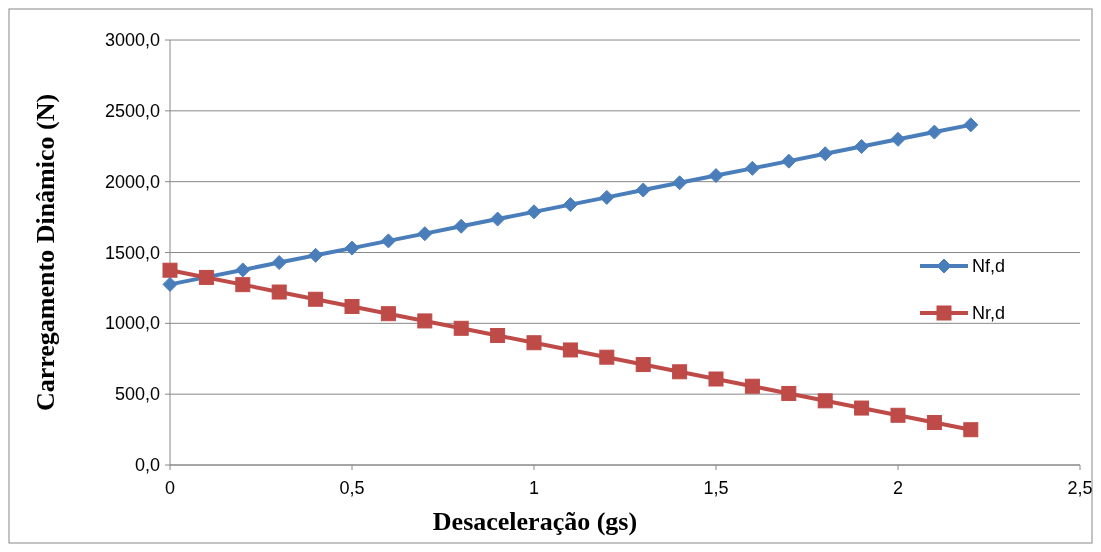 This screenshot has height=552, width=1101. What do you see at coordinates (534, 488) in the screenshot?
I see `x-tick-label: 1` at bounding box center [534, 488].